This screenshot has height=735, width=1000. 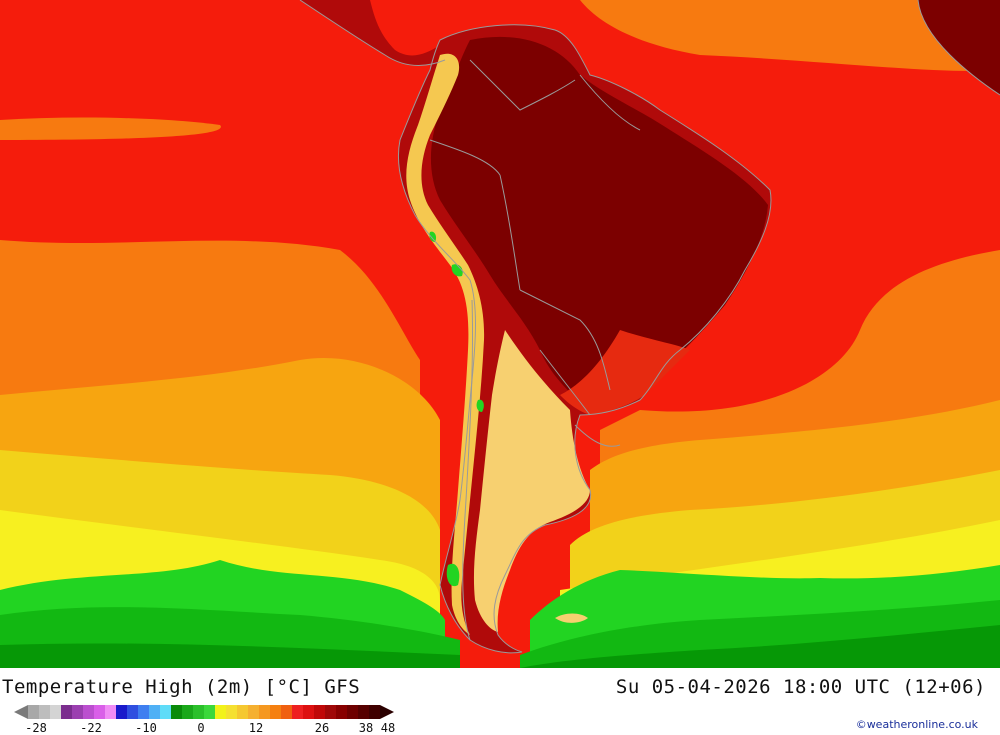 What do you see at coordinates (790, 36) in the screenshot?
I see `ocean-orange-ne` at bounding box center [790, 36].